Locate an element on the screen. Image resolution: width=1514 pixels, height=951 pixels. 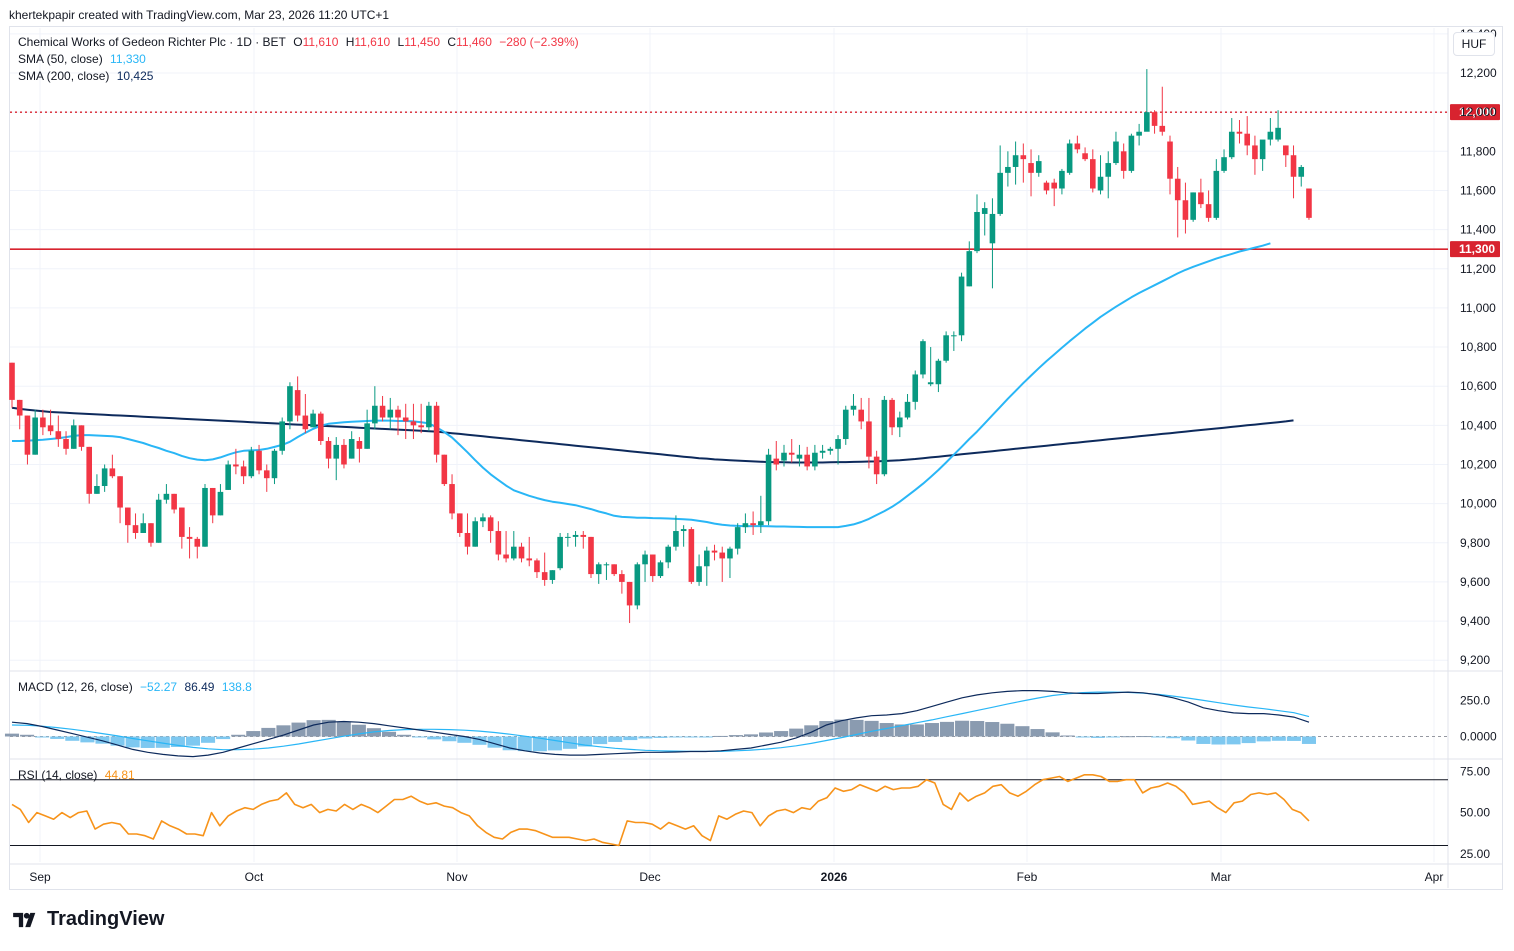
macd-tick-label: 250.0 is located at coordinates (1475, 701).